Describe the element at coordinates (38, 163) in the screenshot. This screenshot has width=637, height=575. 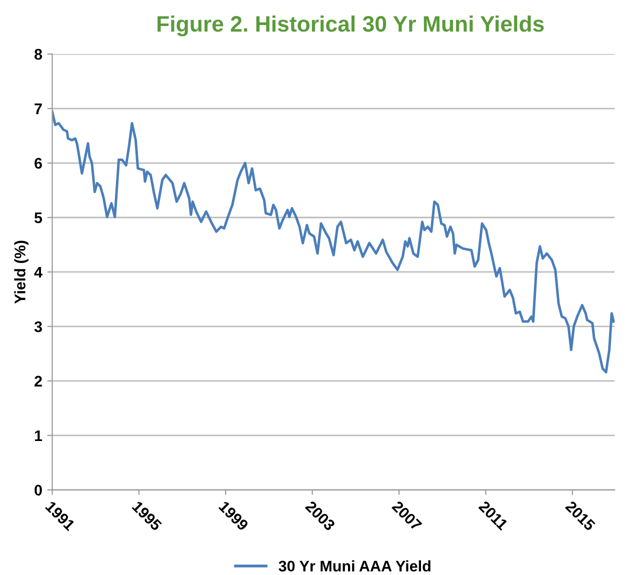
I see `y-tick-label: 6` at that location.